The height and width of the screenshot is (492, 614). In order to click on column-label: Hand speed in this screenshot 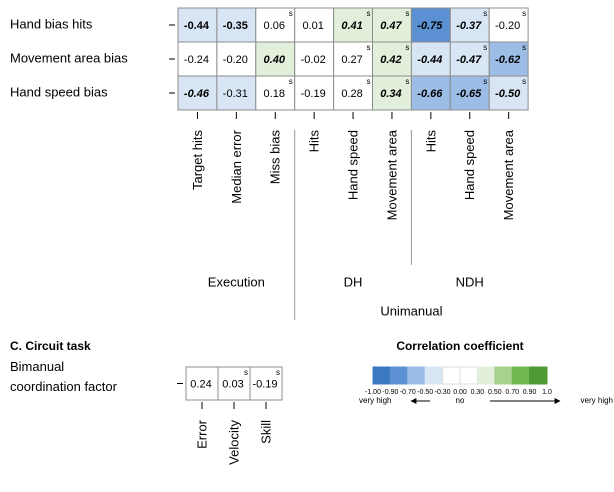, I will do `click(469, 165)`.